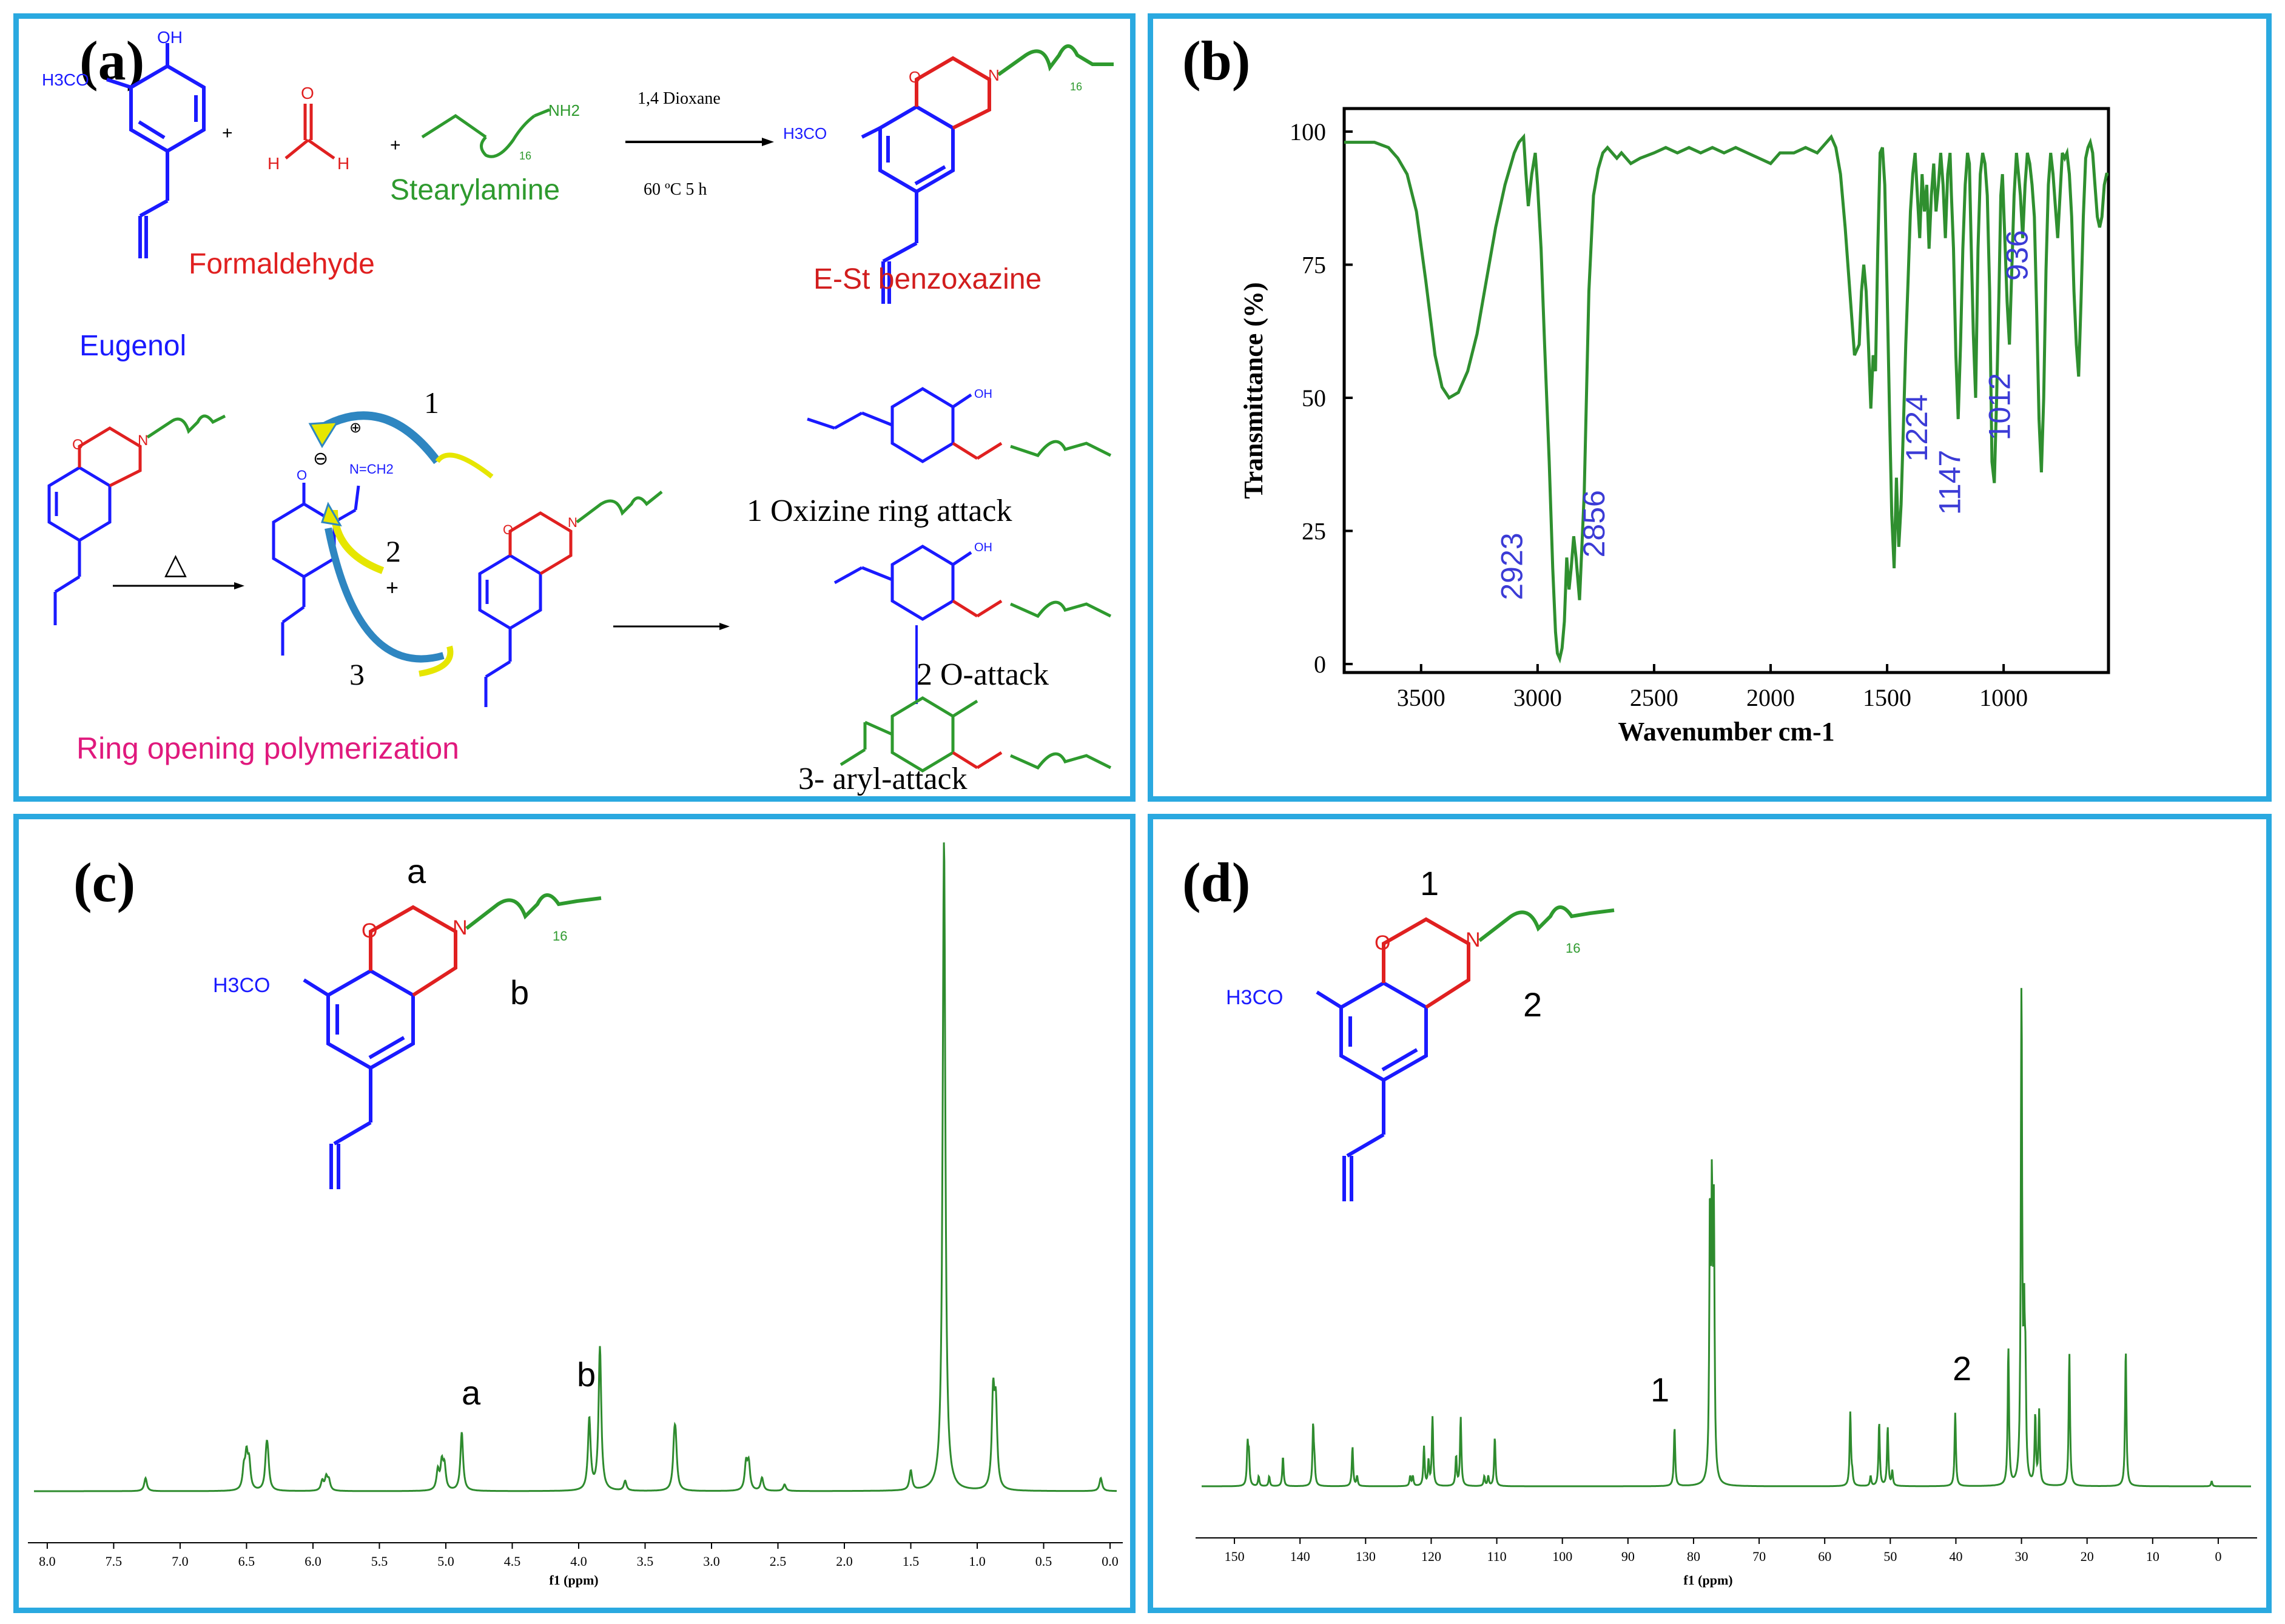  What do you see at coordinates (1253, 390) in the screenshot?
I see `ftir-y-axis-label: Transmittance (%)` at bounding box center [1253, 390].